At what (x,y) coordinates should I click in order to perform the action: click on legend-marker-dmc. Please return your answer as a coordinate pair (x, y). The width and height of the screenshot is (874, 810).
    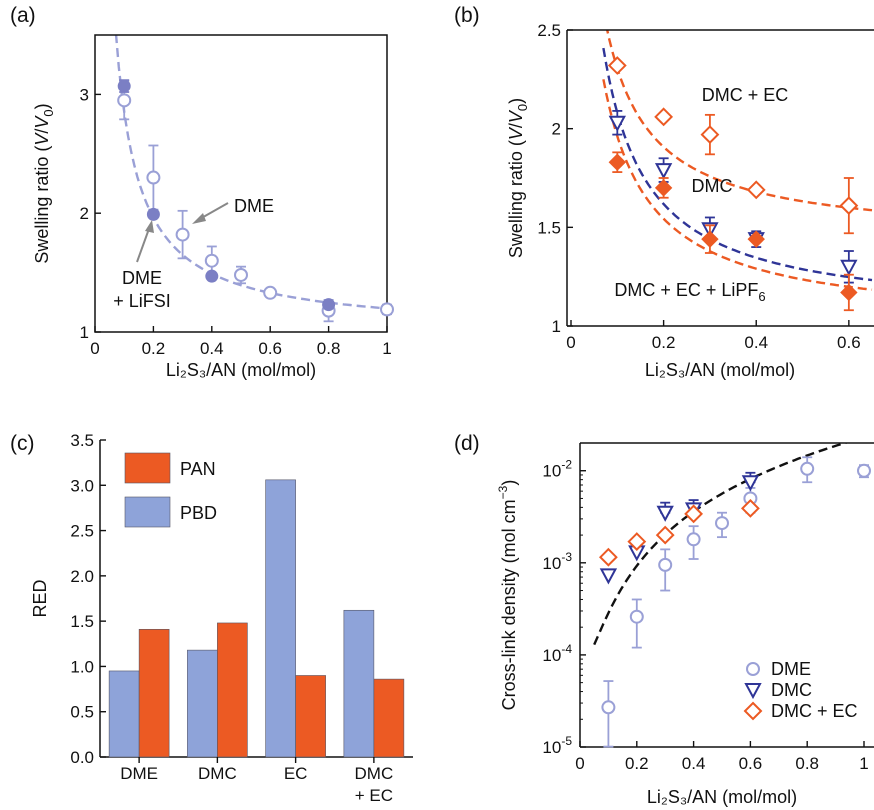
    Looking at the image, I should click on (753, 691).